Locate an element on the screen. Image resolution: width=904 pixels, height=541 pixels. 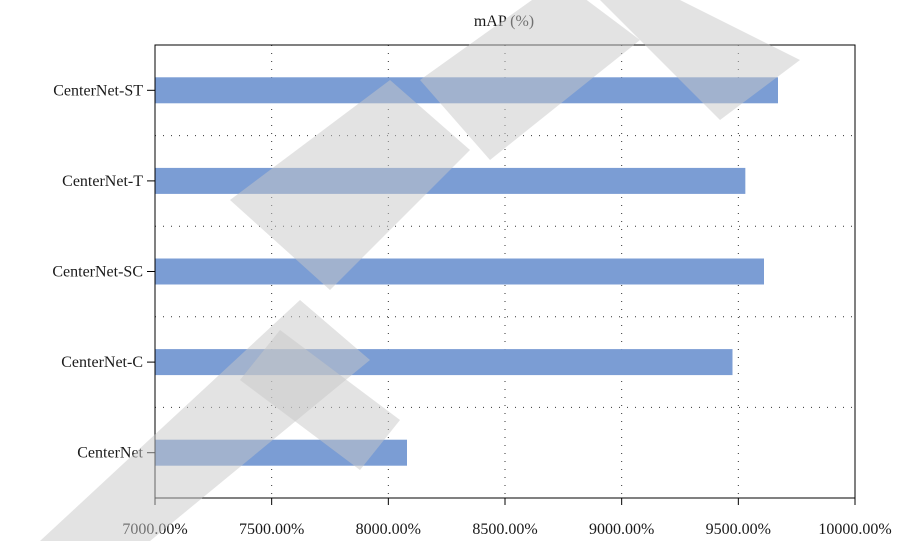
bar-centernet-c is located at coordinates (444, 362).